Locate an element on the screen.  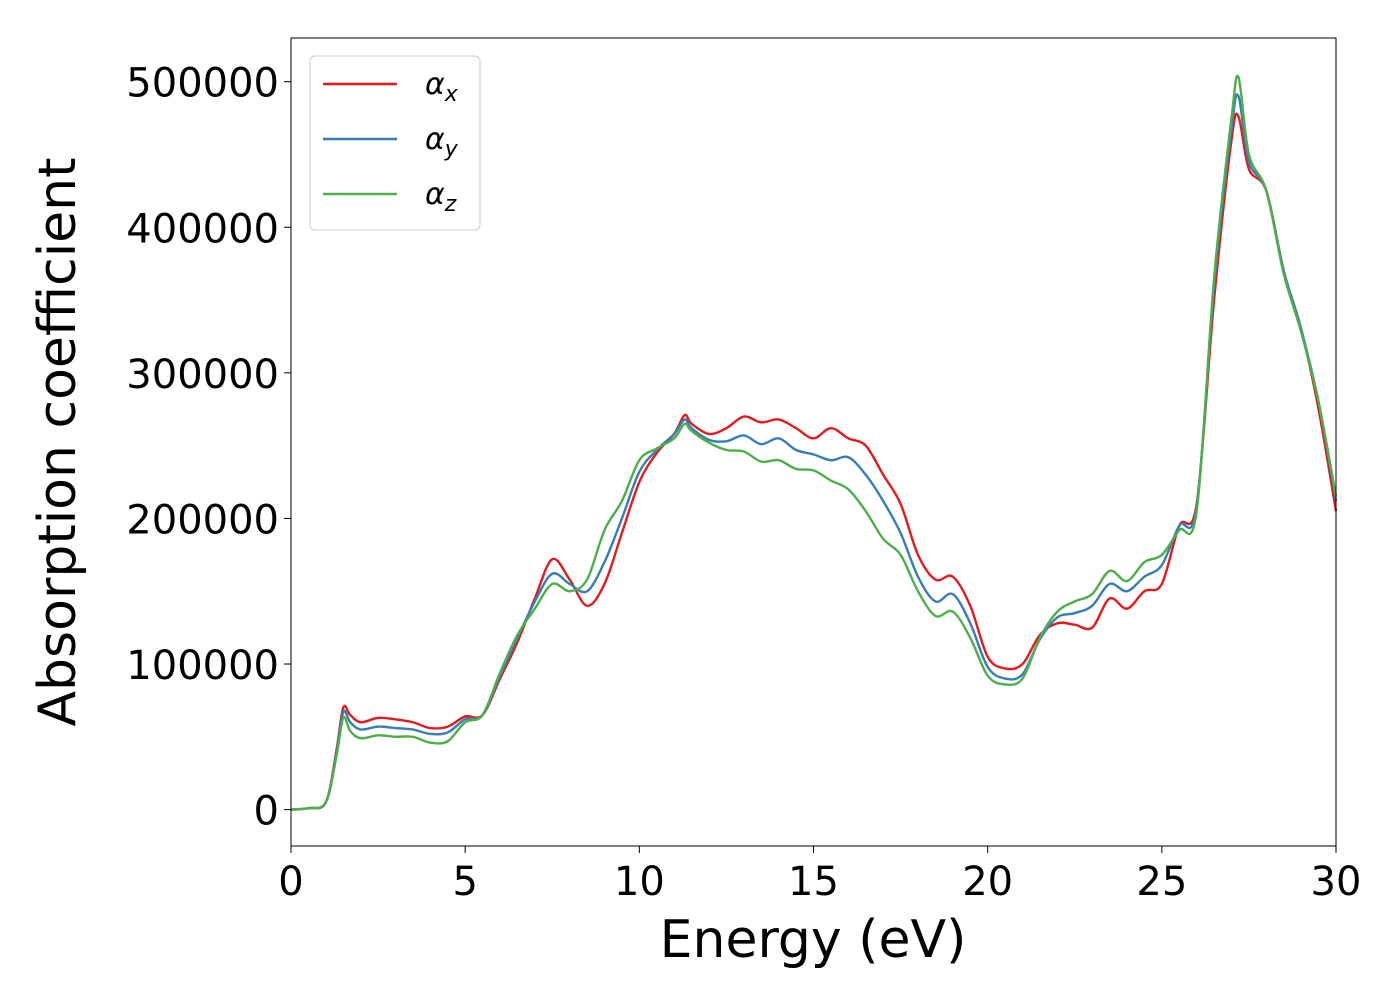
y-axis: 0 100000 200000 300000 400000 500000 is located at coordinates (208, 448).